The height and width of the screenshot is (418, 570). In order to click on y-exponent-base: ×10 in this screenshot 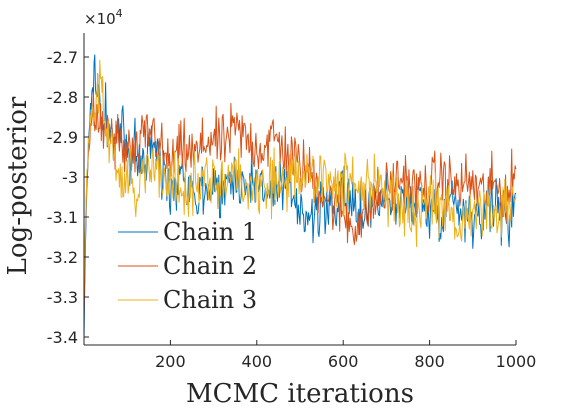, I will do `click(100, 19)`.